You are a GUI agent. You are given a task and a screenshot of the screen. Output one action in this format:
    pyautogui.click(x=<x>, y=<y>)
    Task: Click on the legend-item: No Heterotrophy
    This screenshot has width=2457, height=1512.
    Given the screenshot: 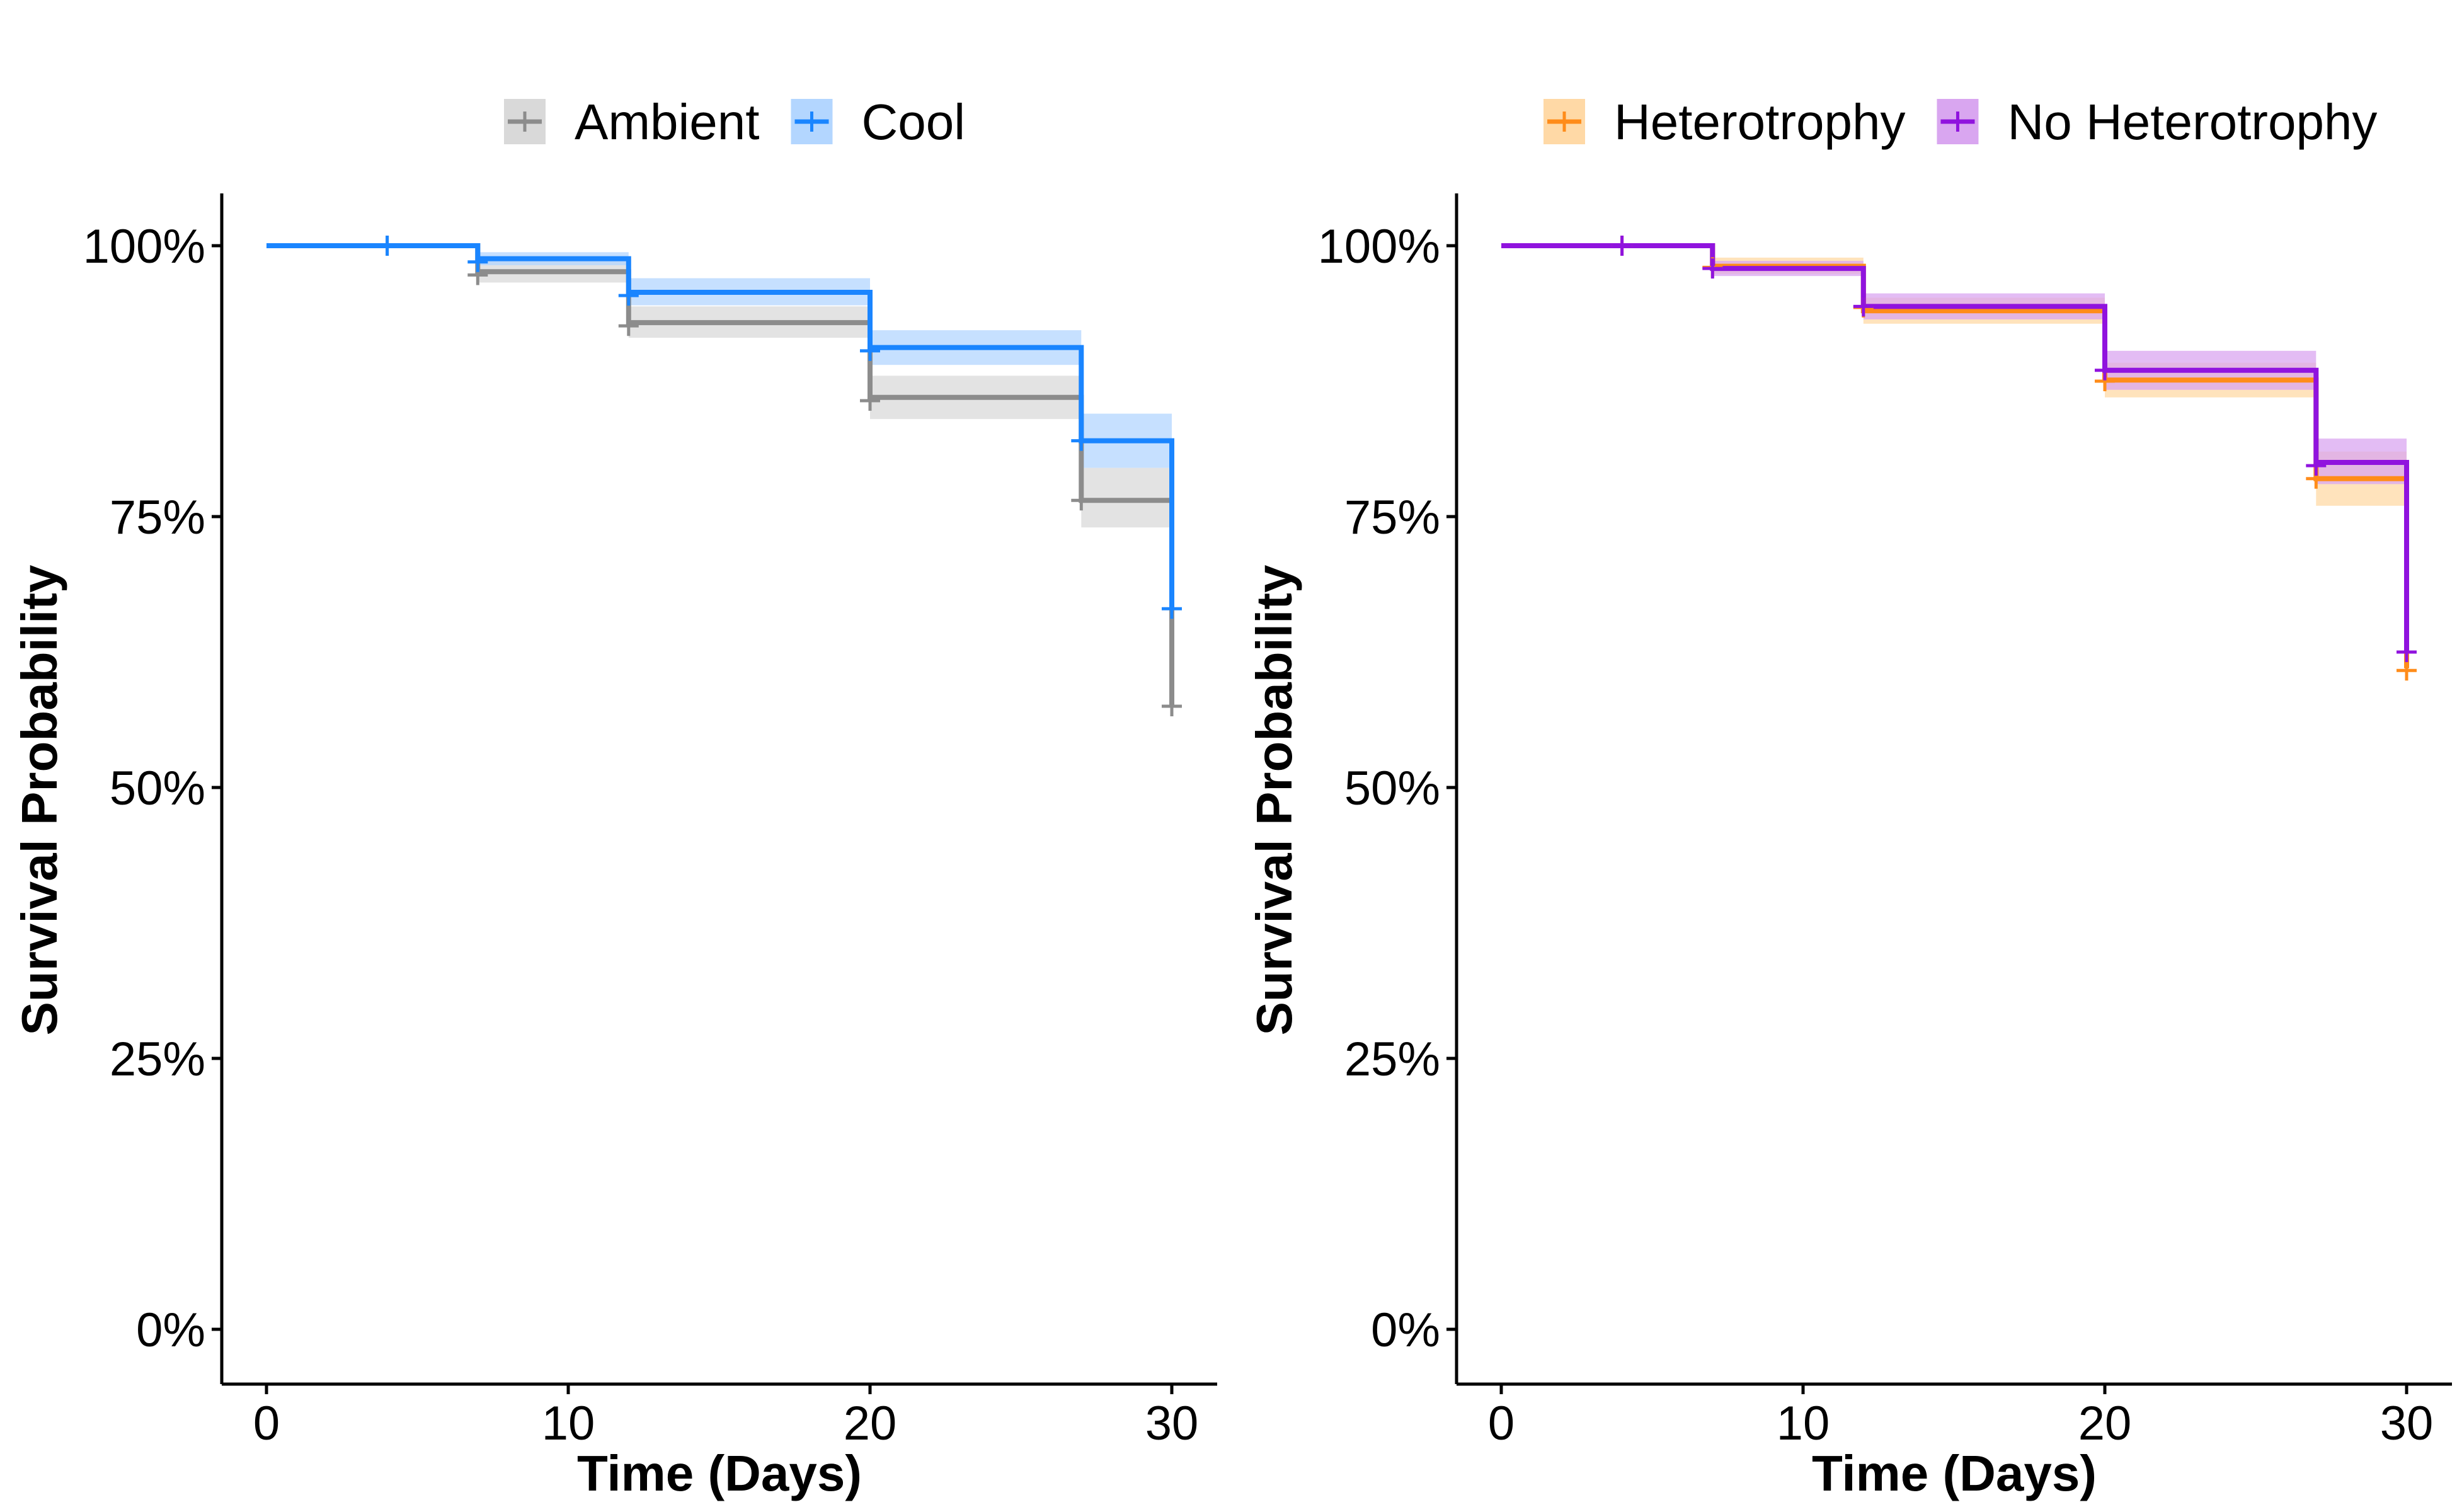 What is the action you would take?
    pyautogui.click(x=2157, y=122)
    